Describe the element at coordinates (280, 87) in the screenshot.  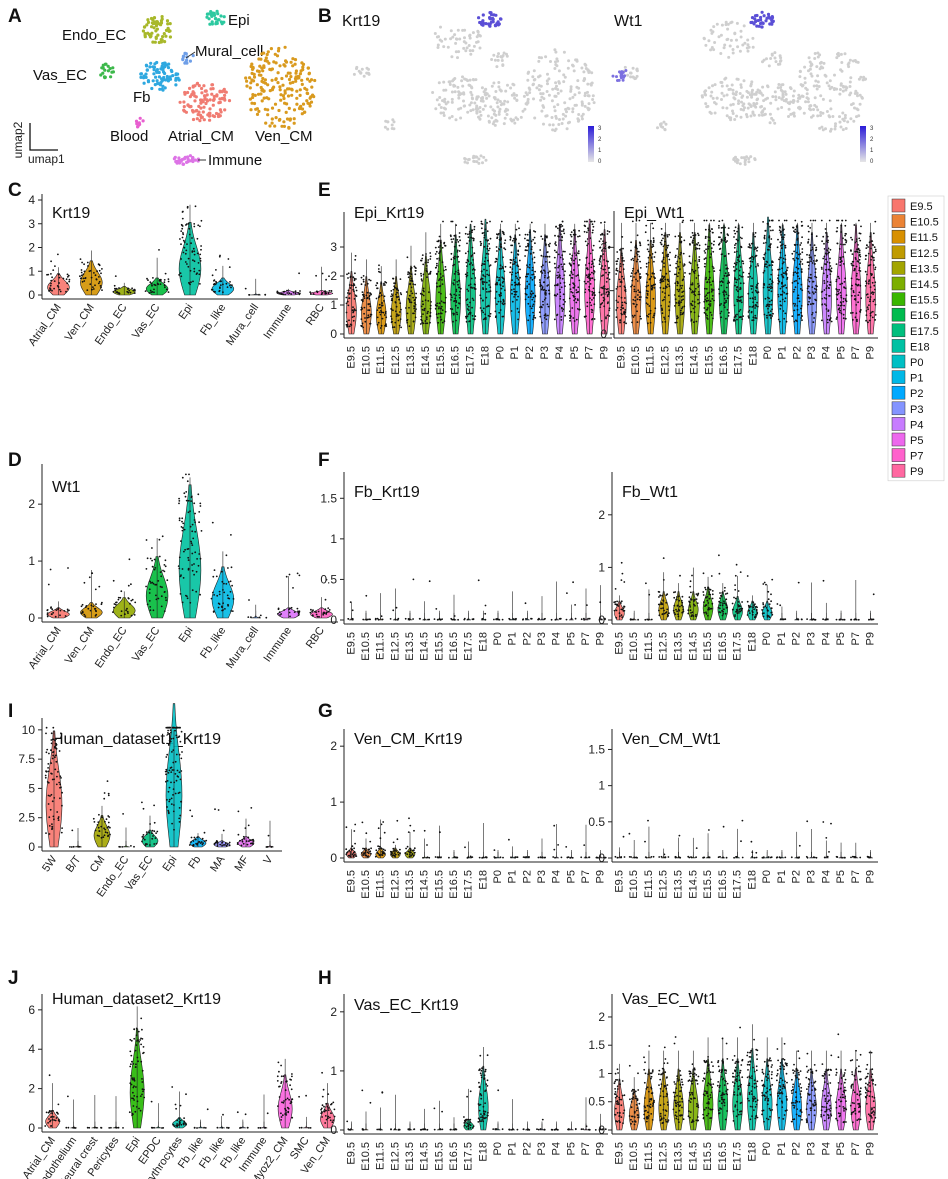
I see `umap-cluster-ven-cm` at that location.